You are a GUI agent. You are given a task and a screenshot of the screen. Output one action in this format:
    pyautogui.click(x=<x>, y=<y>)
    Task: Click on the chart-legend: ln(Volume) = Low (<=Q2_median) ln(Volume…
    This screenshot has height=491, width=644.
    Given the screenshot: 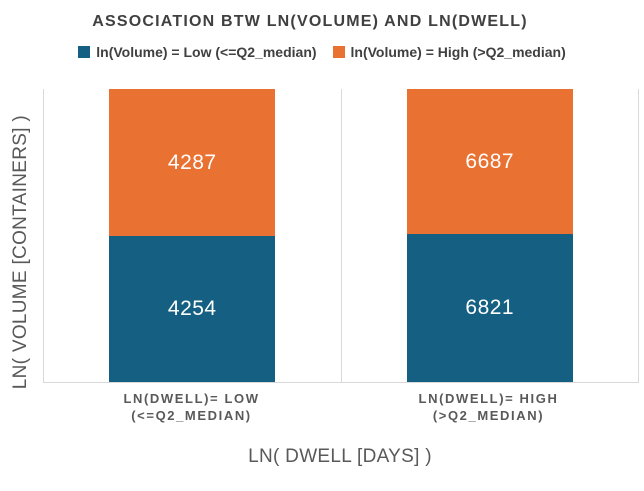 What is the action you would take?
    pyautogui.click(x=322, y=52)
    